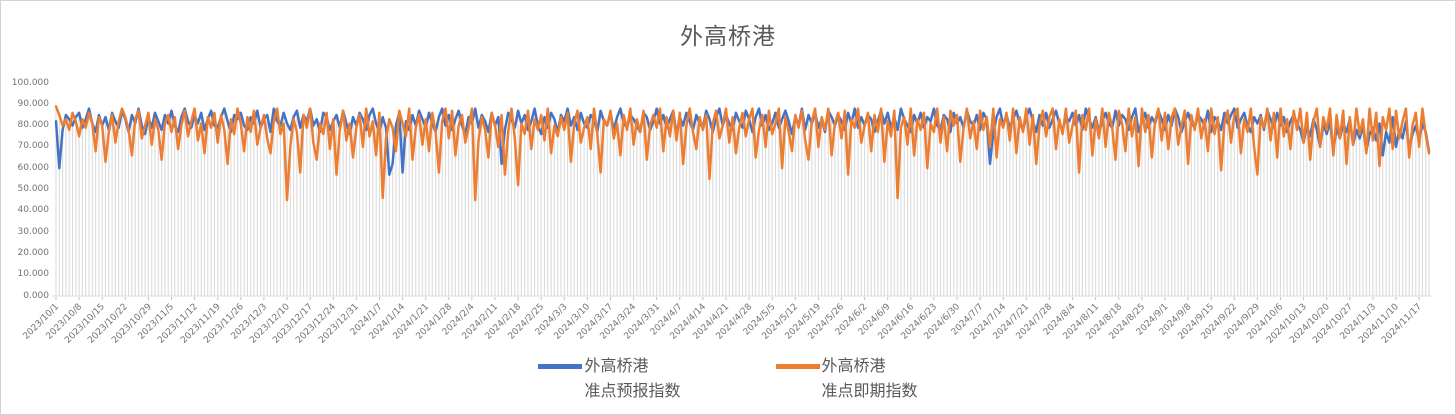 The image size is (1456, 415). I want to click on spot-line-swatch-icon, so click(797, 367).